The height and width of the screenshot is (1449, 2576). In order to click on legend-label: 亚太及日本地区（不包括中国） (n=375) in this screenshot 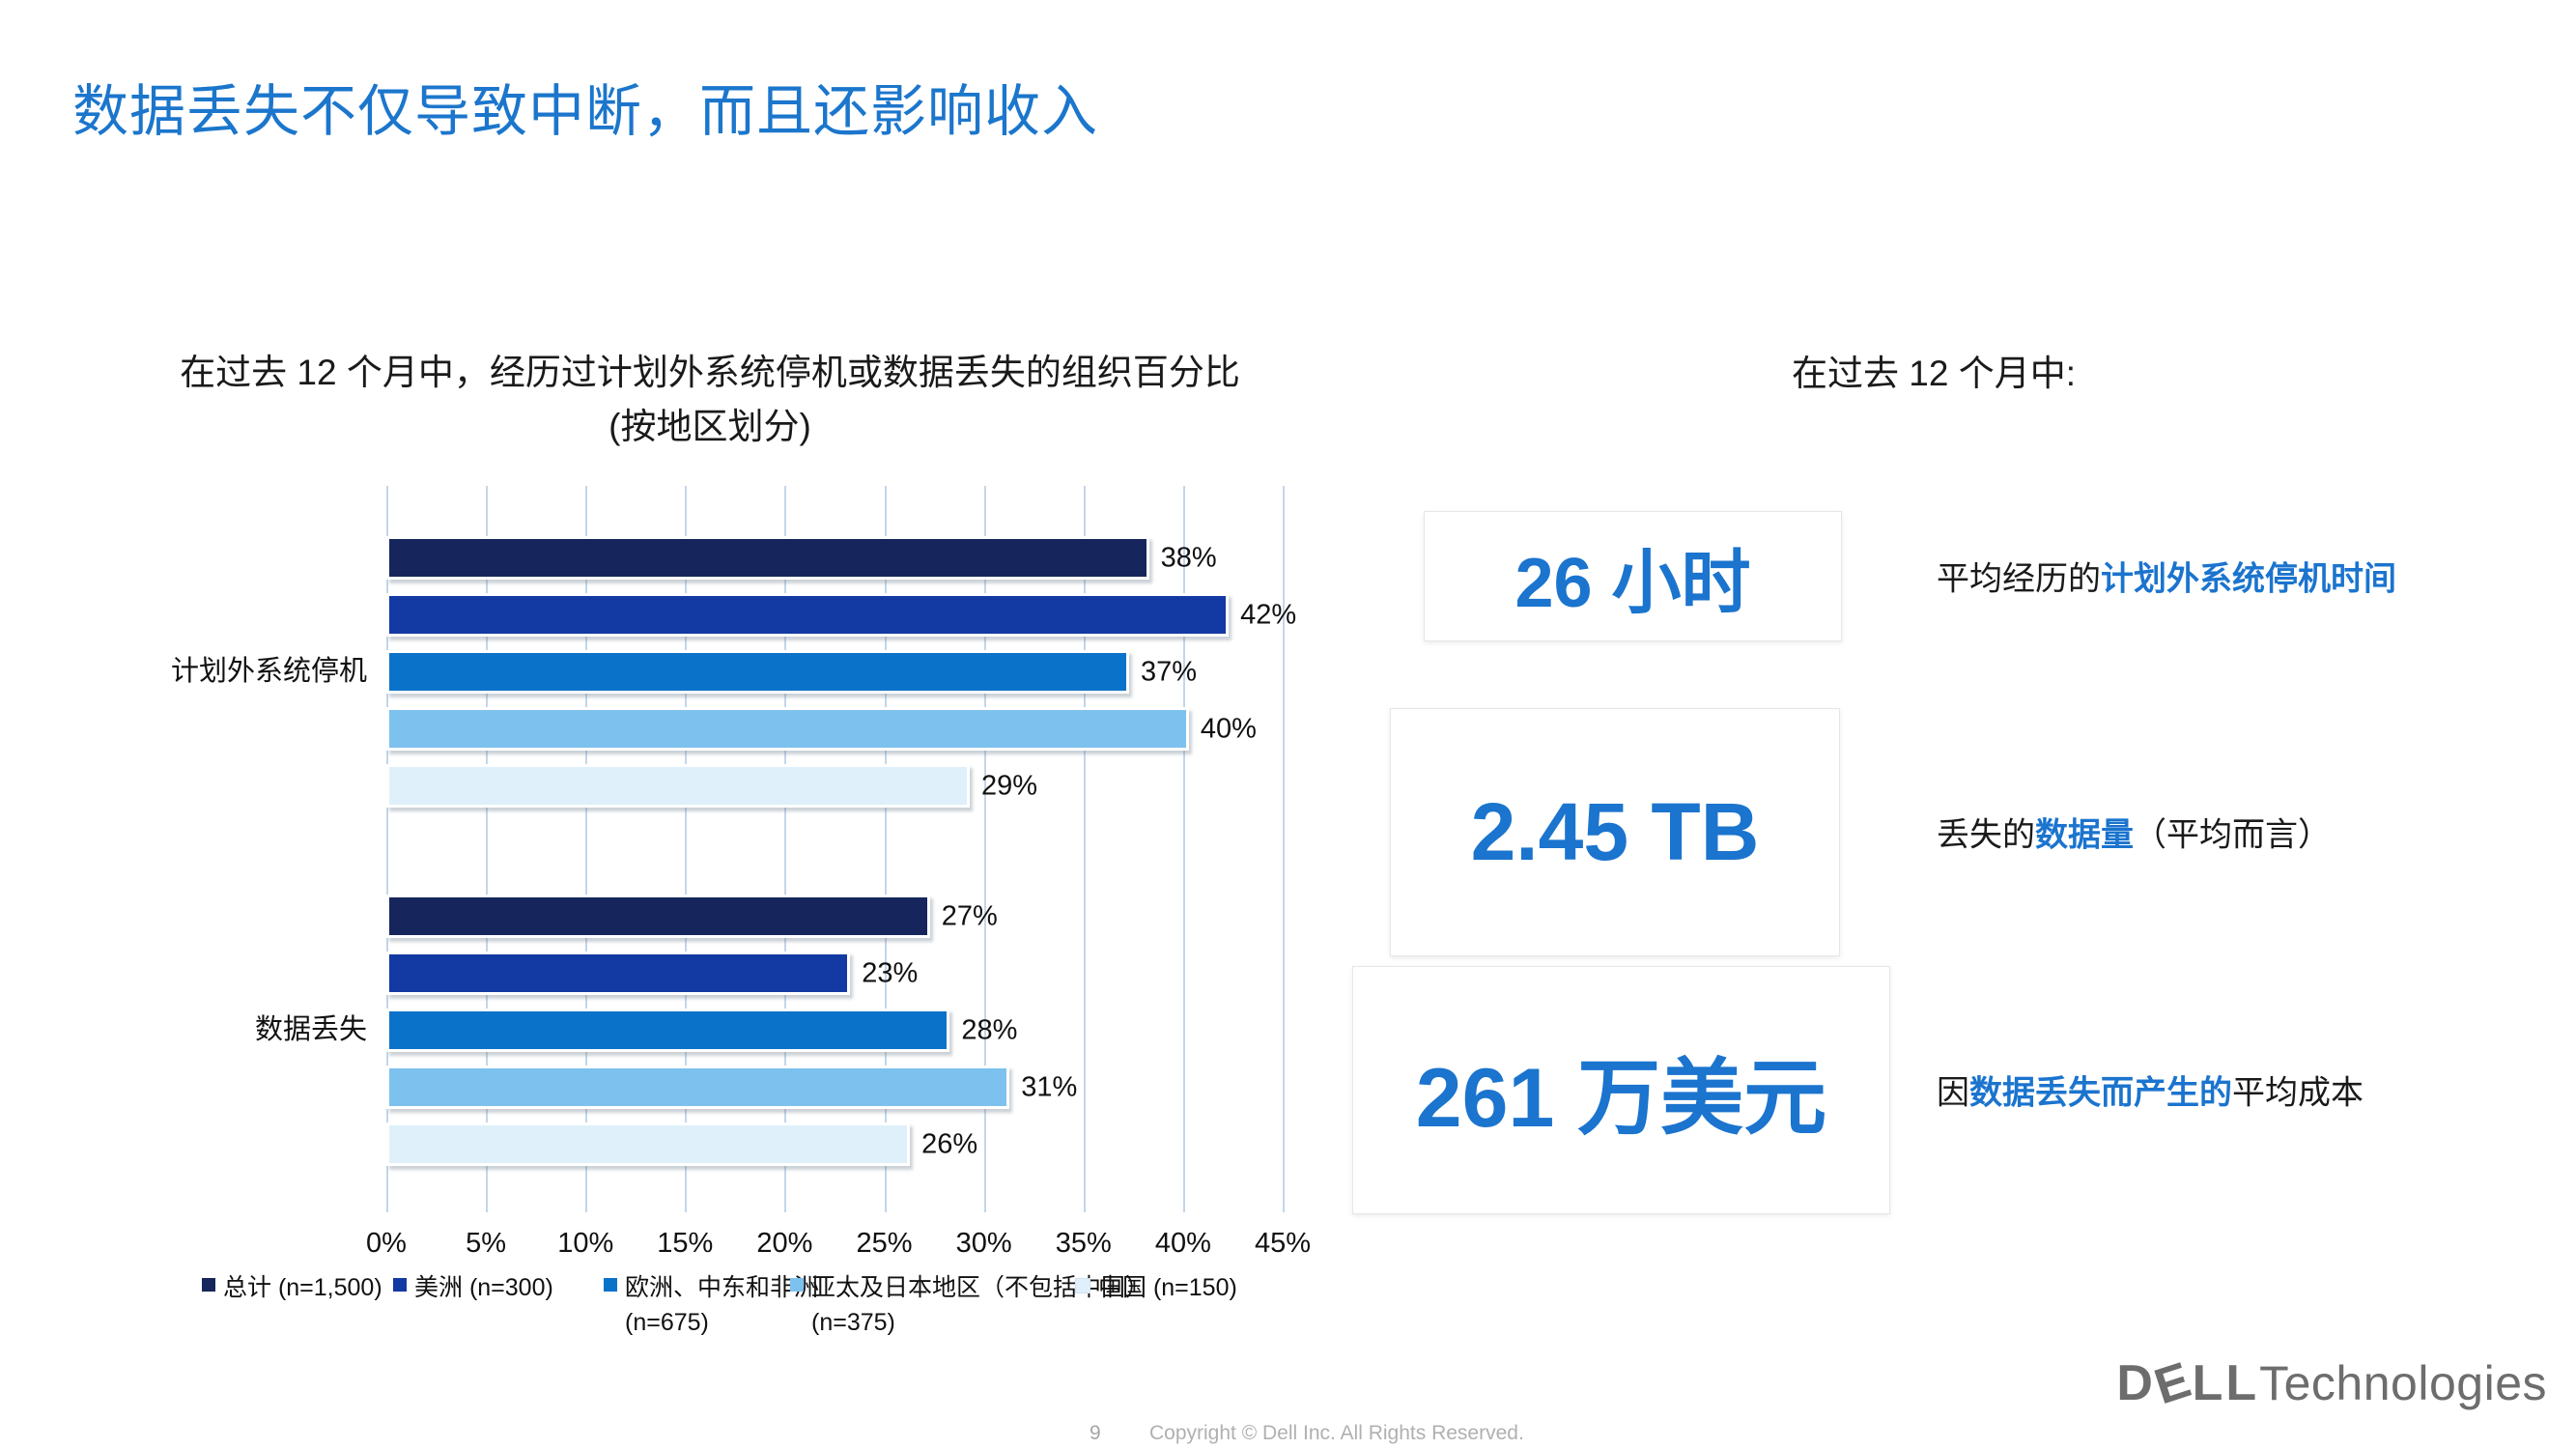, I will do `click(980, 1305)`.